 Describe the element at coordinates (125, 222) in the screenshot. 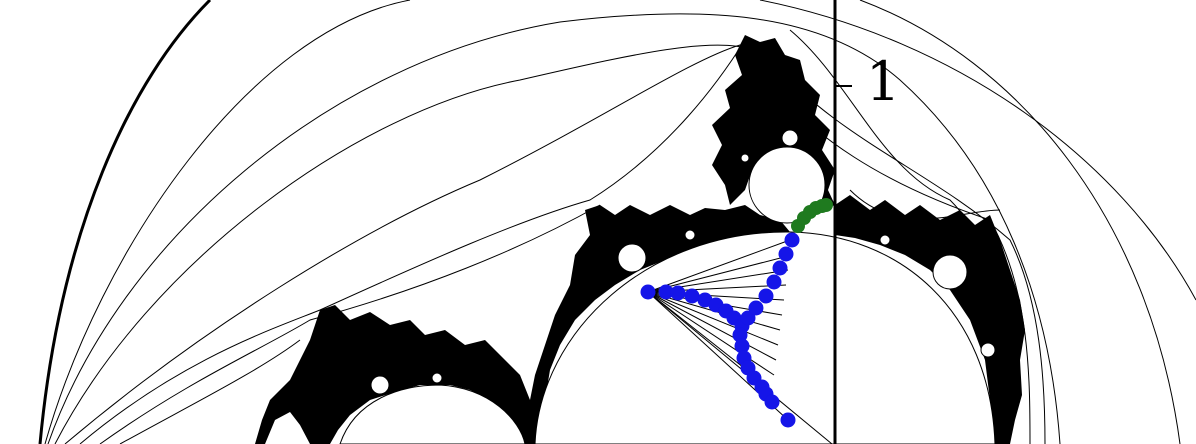

I see `outer-circle-arc` at that location.